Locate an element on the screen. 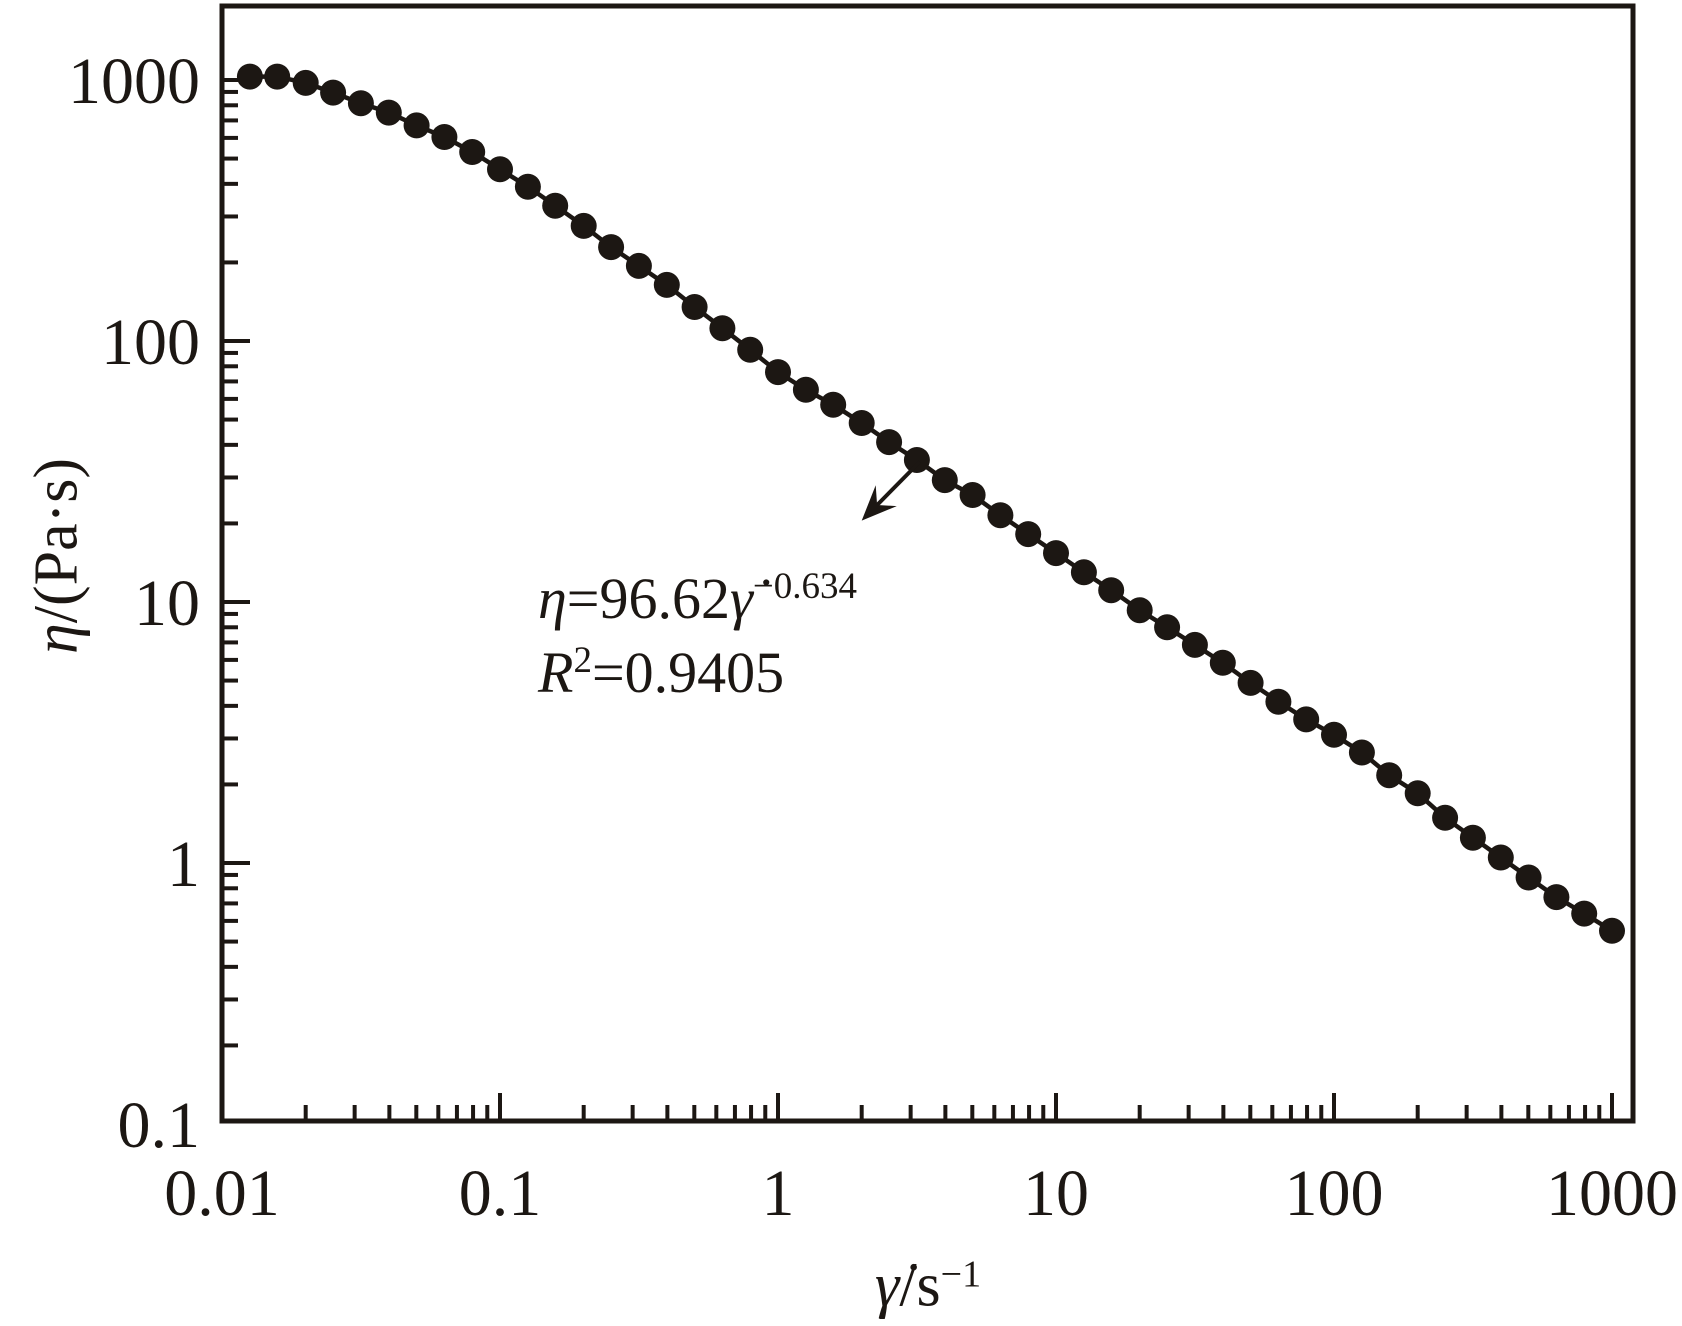  r-squared-sup: 2 is located at coordinates (582, 660).